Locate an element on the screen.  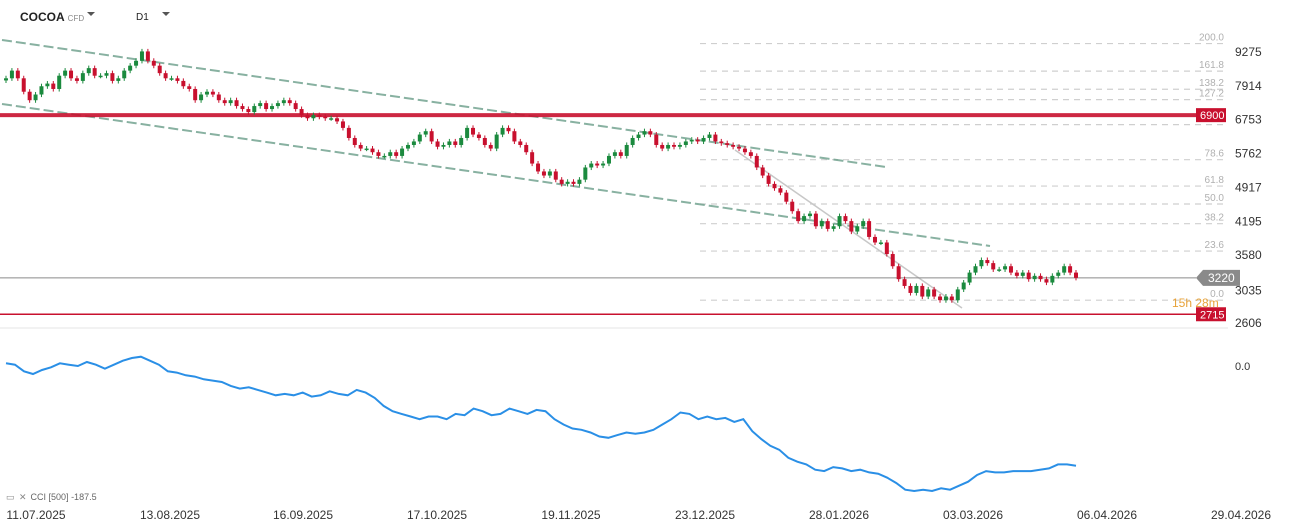
countdown-label: 15h 28m is located at coordinates (1195, 303).